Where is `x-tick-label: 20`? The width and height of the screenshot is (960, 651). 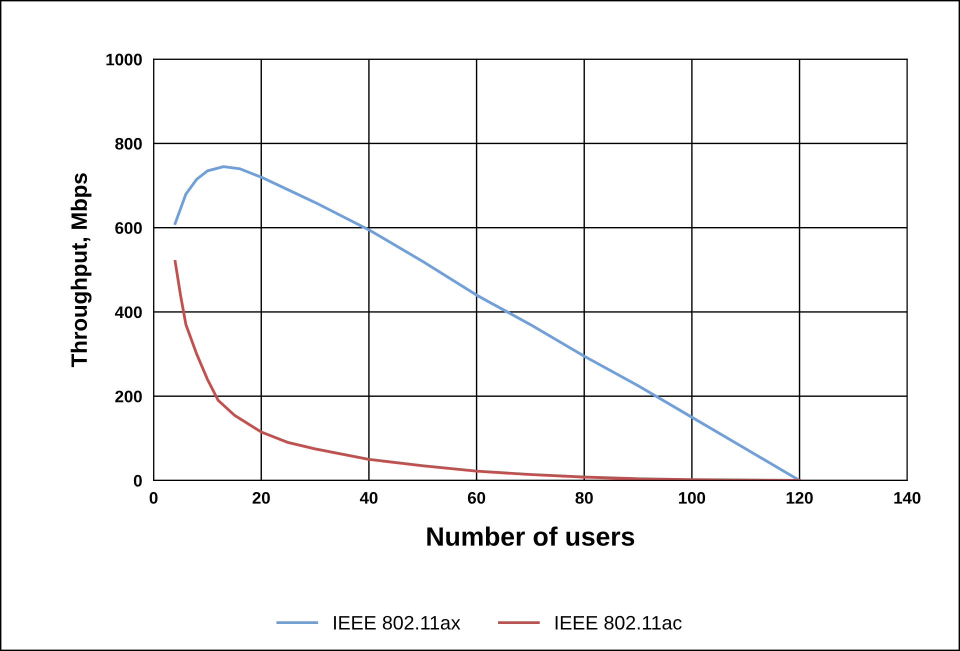 x-tick-label: 20 is located at coordinates (261, 498).